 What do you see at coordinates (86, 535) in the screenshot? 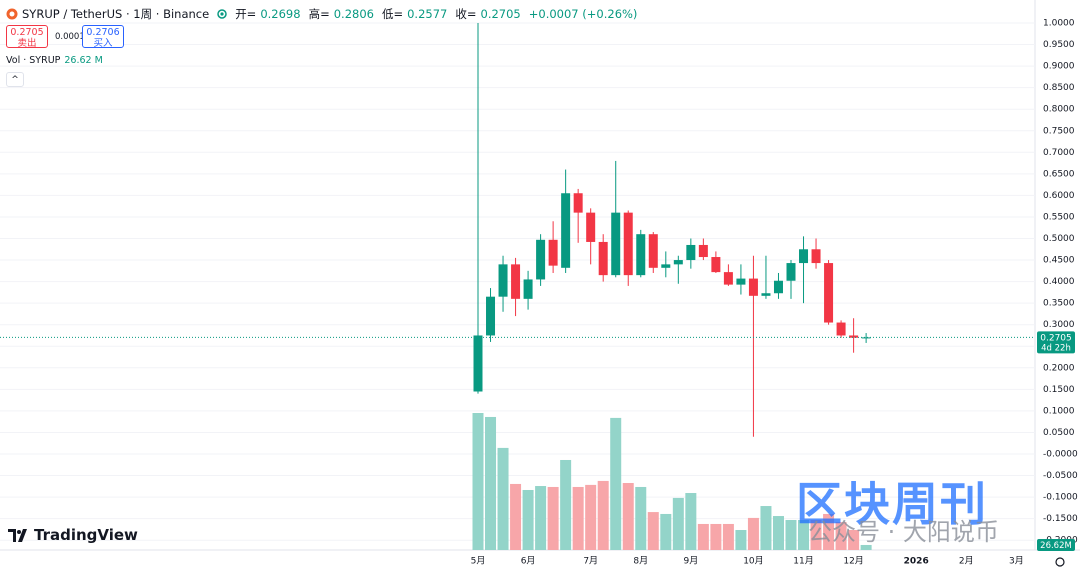
I see `logo-text: TradingView` at bounding box center [86, 535].